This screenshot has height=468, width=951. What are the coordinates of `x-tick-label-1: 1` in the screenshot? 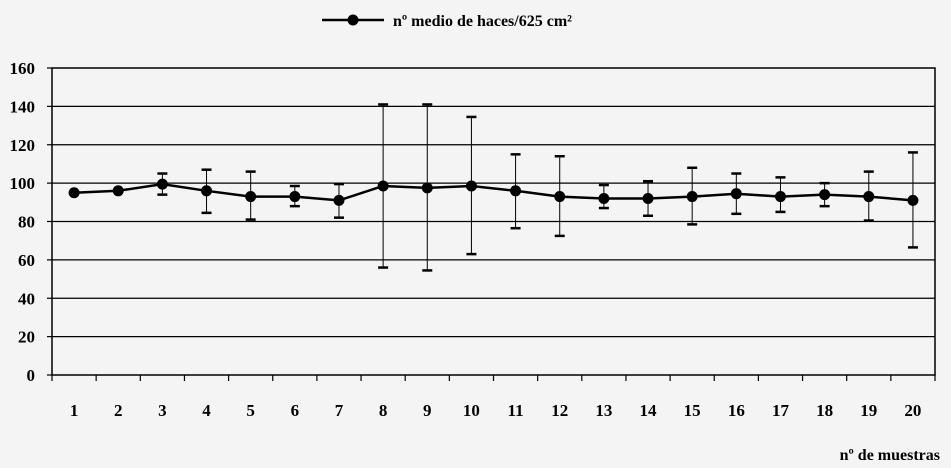 It's located at (74, 410).